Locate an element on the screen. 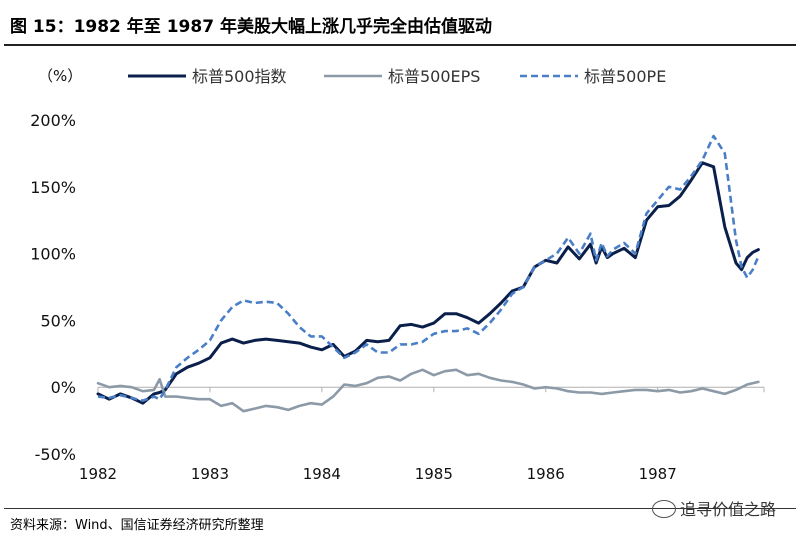 This screenshot has height=540, width=800. legend-label-3: 标普500PE is located at coordinates (625, 76).